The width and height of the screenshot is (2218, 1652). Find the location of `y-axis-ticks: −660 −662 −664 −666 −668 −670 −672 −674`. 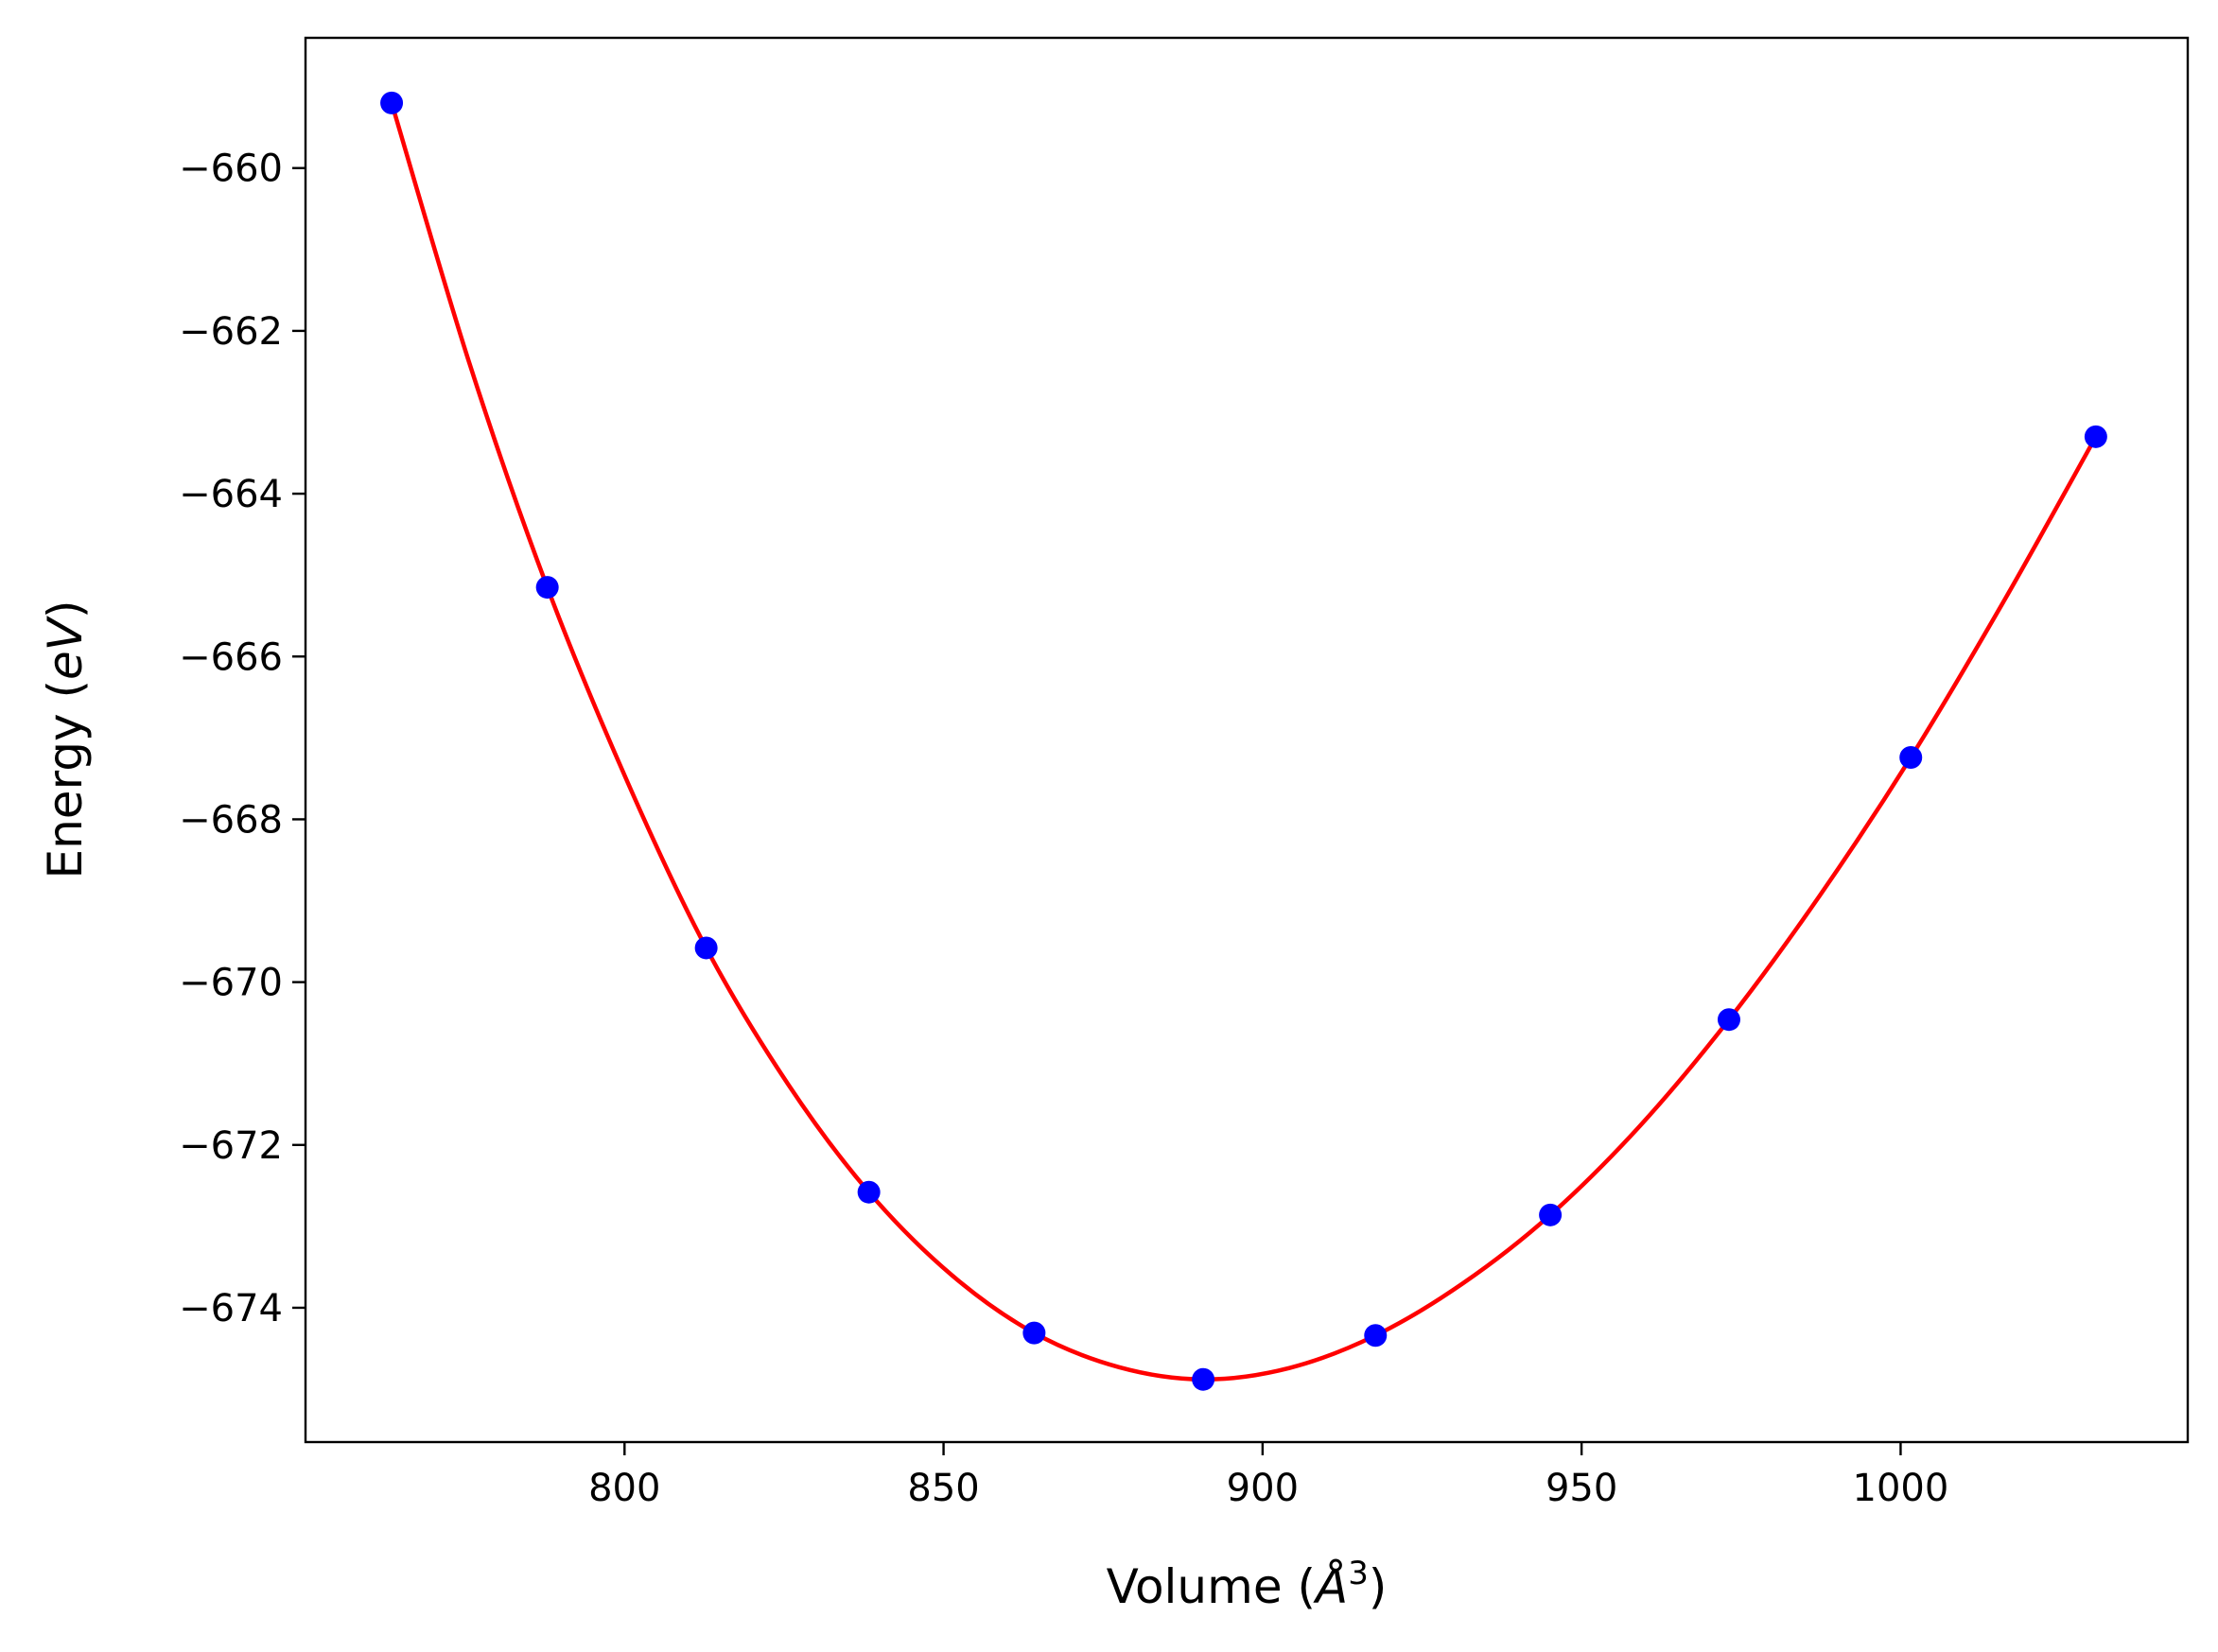

y-axis-ticks: −660 −662 −664 −666 −668 −670 −672 −674 is located at coordinates (242, 739).